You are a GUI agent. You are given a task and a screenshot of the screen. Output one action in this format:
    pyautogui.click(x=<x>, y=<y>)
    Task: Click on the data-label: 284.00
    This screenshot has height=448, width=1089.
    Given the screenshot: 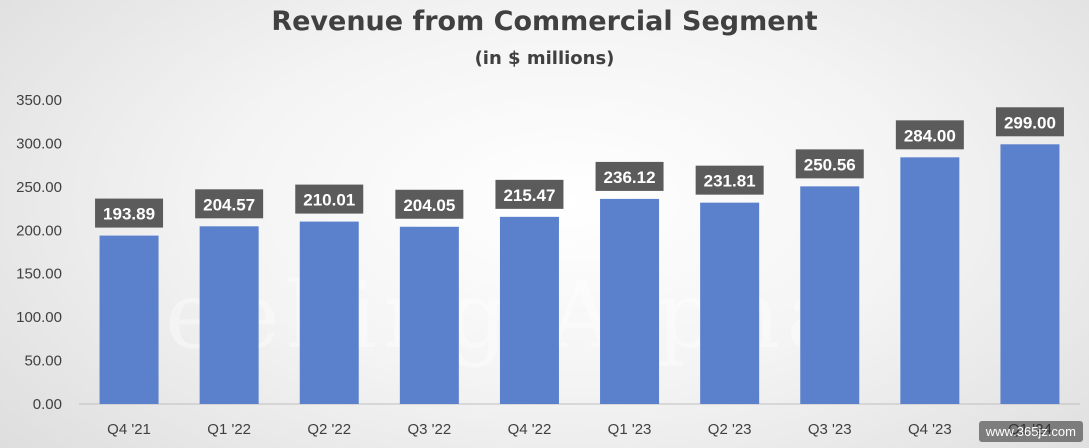 What is the action you would take?
    pyautogui.click(x=930, y=135)
    